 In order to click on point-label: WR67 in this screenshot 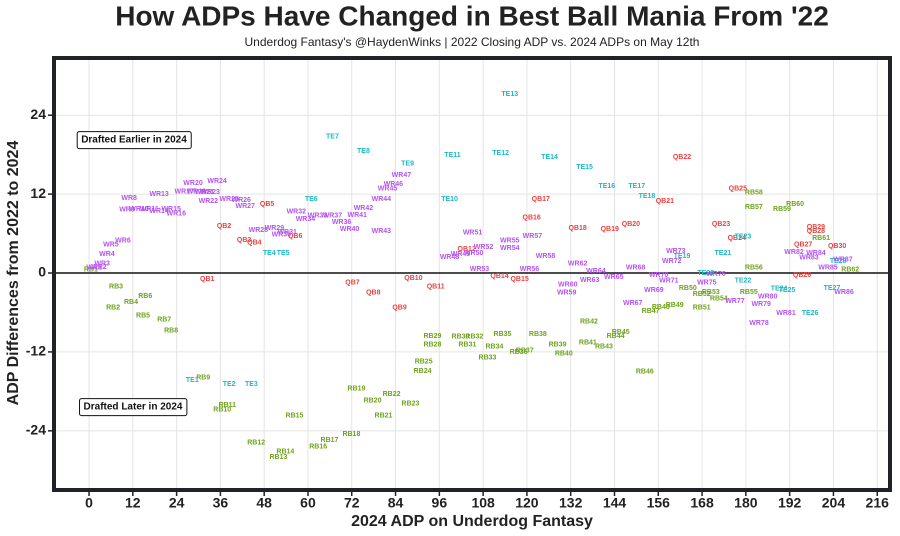, I will do `click(633, 303)`.